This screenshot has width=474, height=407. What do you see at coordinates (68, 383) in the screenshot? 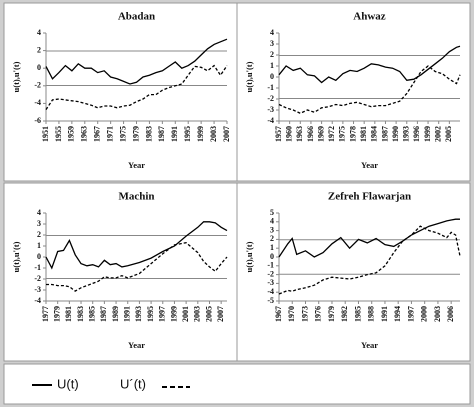
I see `legend-label: U(t)` at bounding box center [68, 383].